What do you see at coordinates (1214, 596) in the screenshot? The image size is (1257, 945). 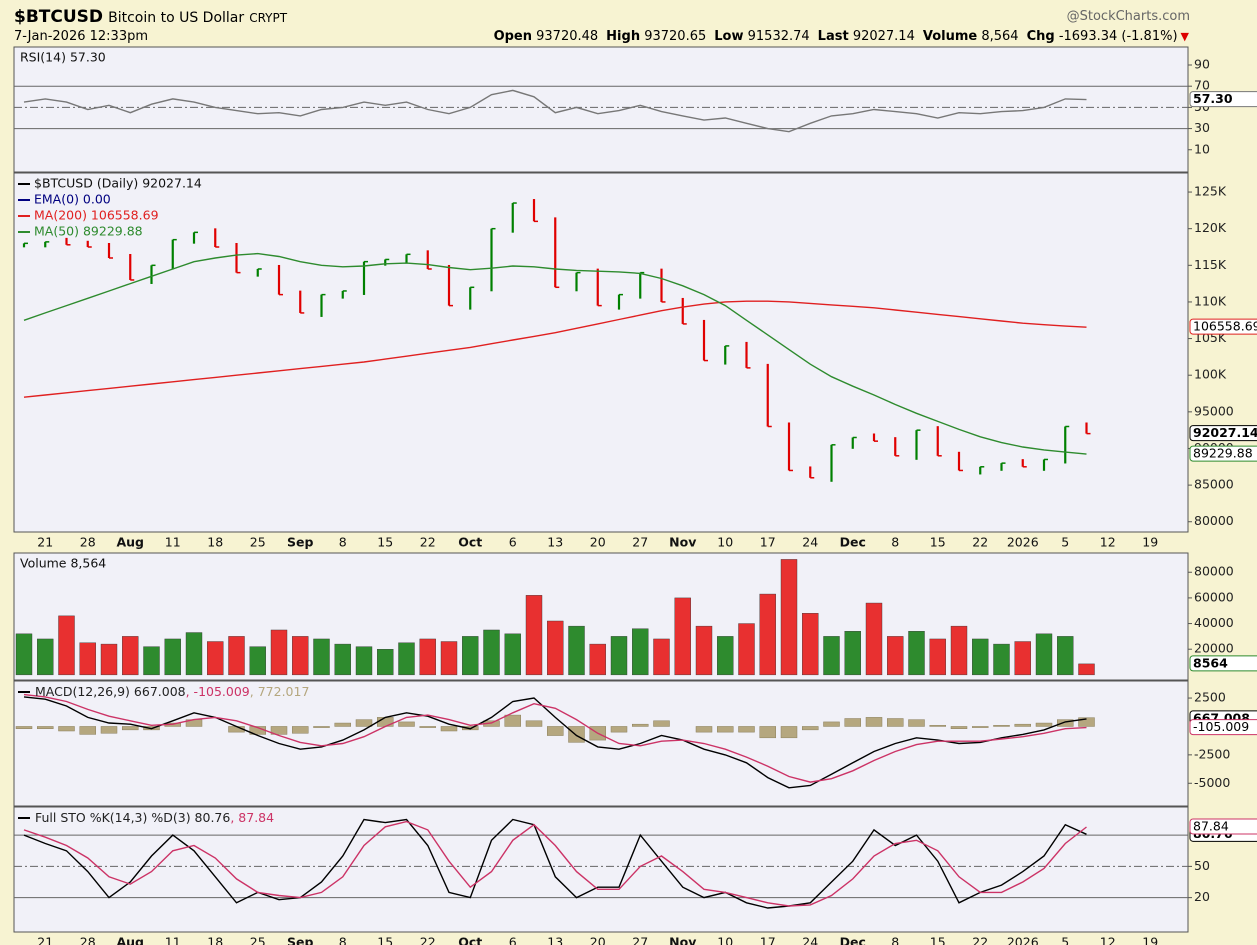 I see `y-tick-label: 60000` at bounding box center [1214, 596].